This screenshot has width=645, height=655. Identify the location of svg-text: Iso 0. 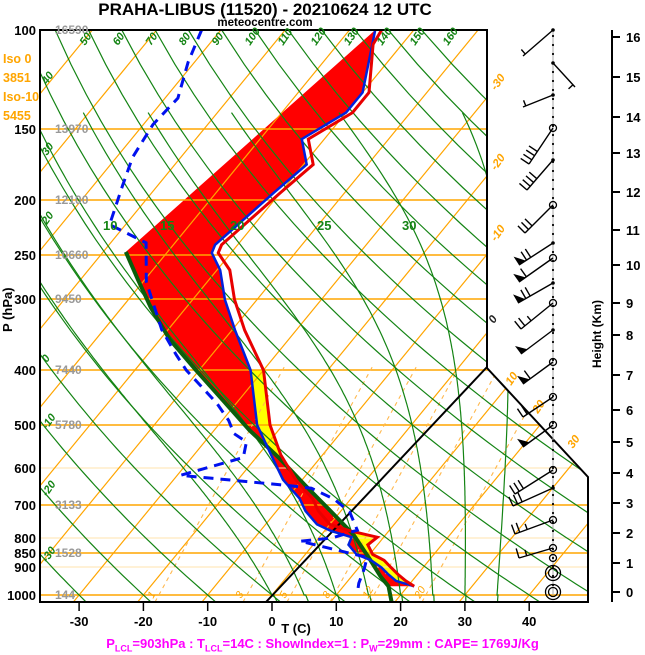
(17, 59).